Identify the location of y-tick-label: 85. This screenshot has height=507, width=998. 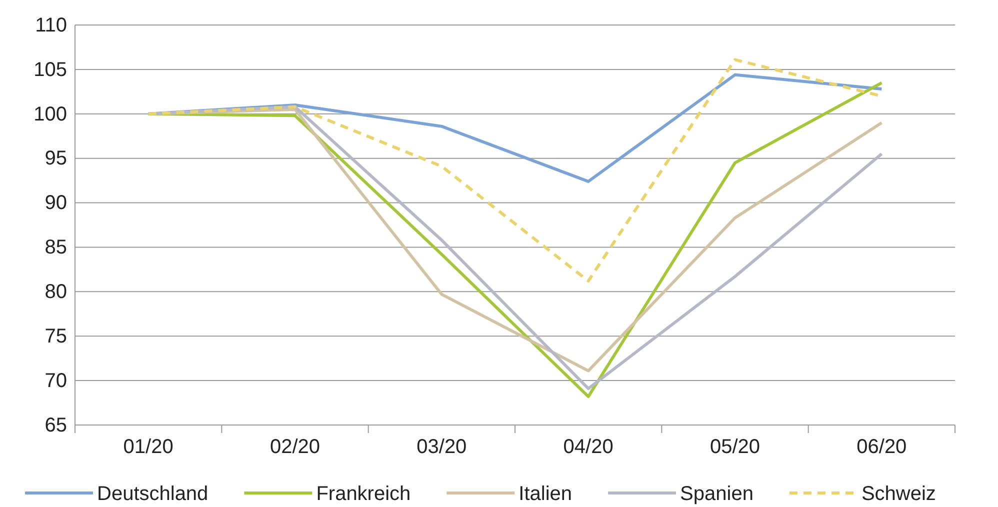
(55, 247).